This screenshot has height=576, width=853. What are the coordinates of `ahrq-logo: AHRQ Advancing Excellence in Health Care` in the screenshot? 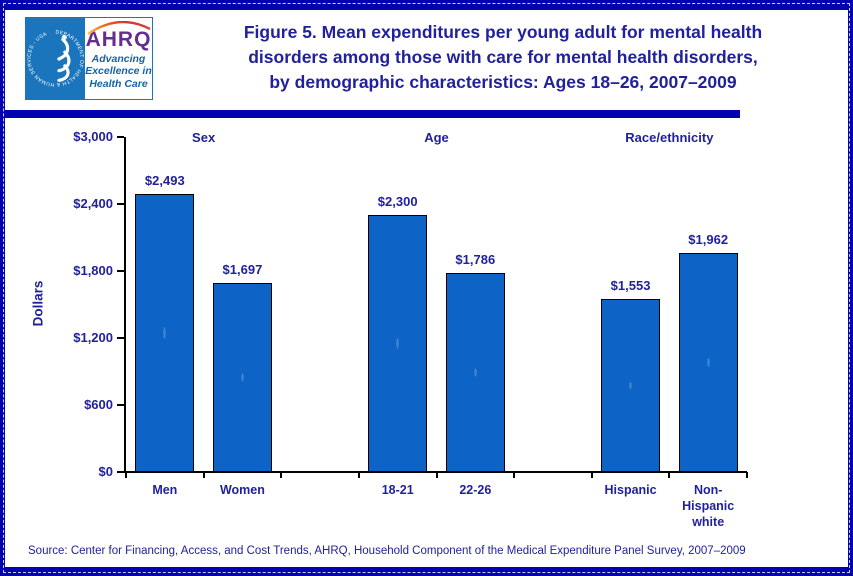 It's located at (118, 58).